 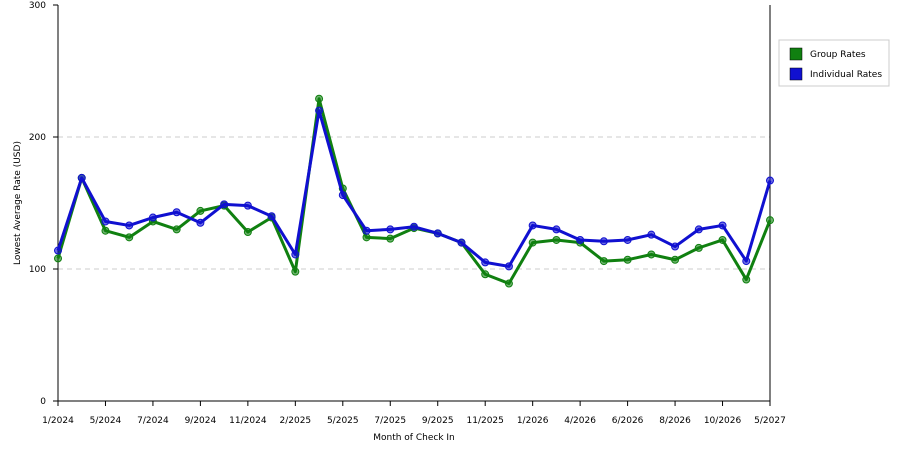 What do you see at coordinates (485, 421) in the screenshot?
I see `x-tick-label: 11/2025` at bounding box center [485, 421].